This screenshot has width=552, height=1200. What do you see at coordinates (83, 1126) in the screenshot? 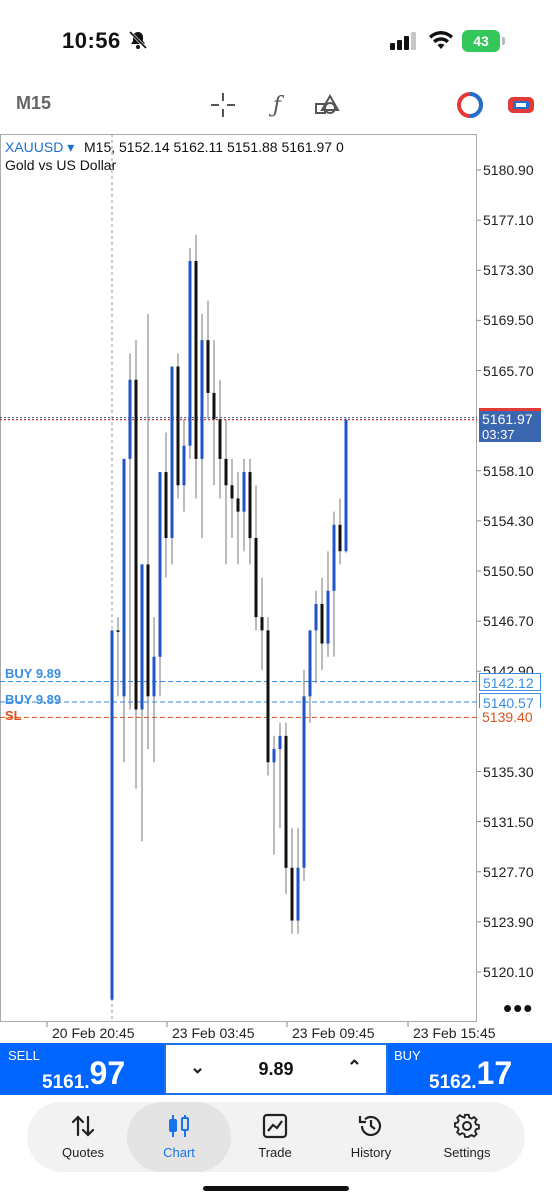
I see `quotes-arrows-icon` at bounding box center [83, 1126].